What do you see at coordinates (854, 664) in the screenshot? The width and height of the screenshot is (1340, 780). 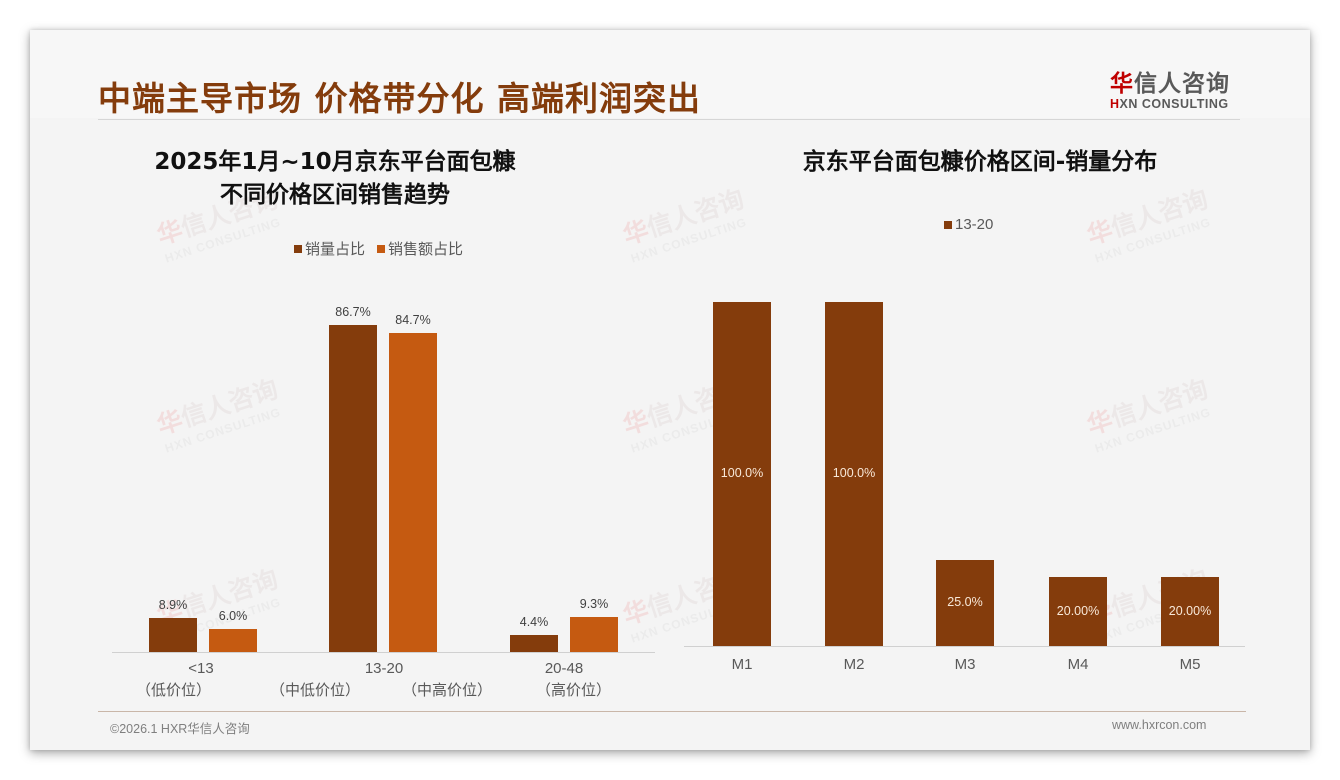 I see `category-label: M2` at bounding box center [854, 664].